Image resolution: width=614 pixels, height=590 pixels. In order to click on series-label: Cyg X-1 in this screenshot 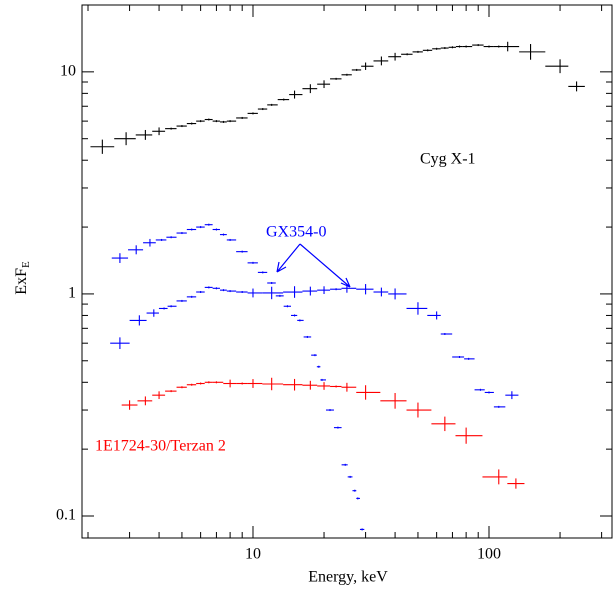, I will do `click(448, 159)`.